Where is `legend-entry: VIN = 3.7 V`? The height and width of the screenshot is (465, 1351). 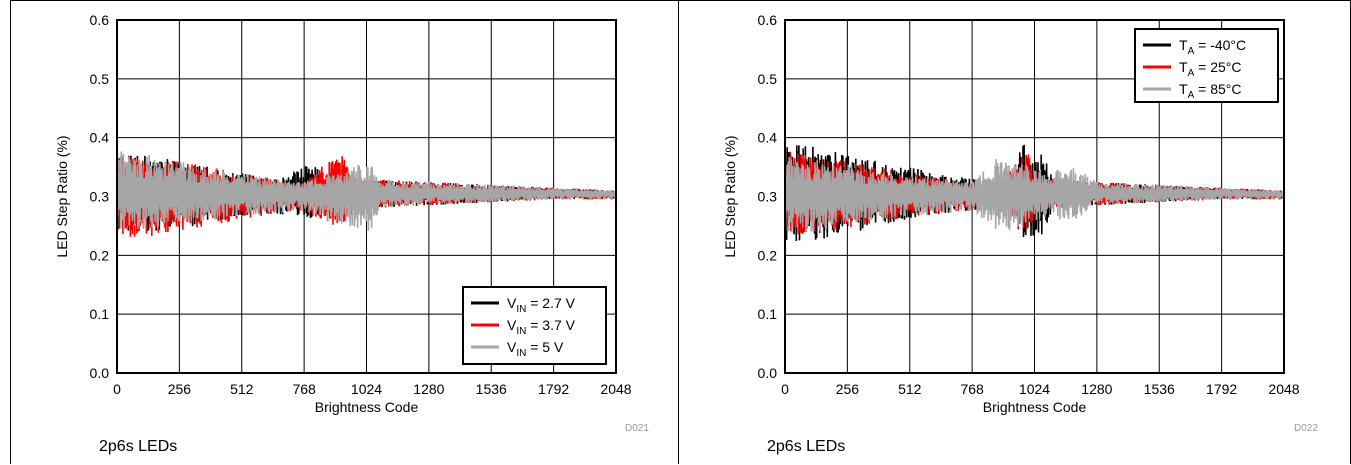
legend-entry: VIN = 3.7 V is located at coordinates (541, 327).